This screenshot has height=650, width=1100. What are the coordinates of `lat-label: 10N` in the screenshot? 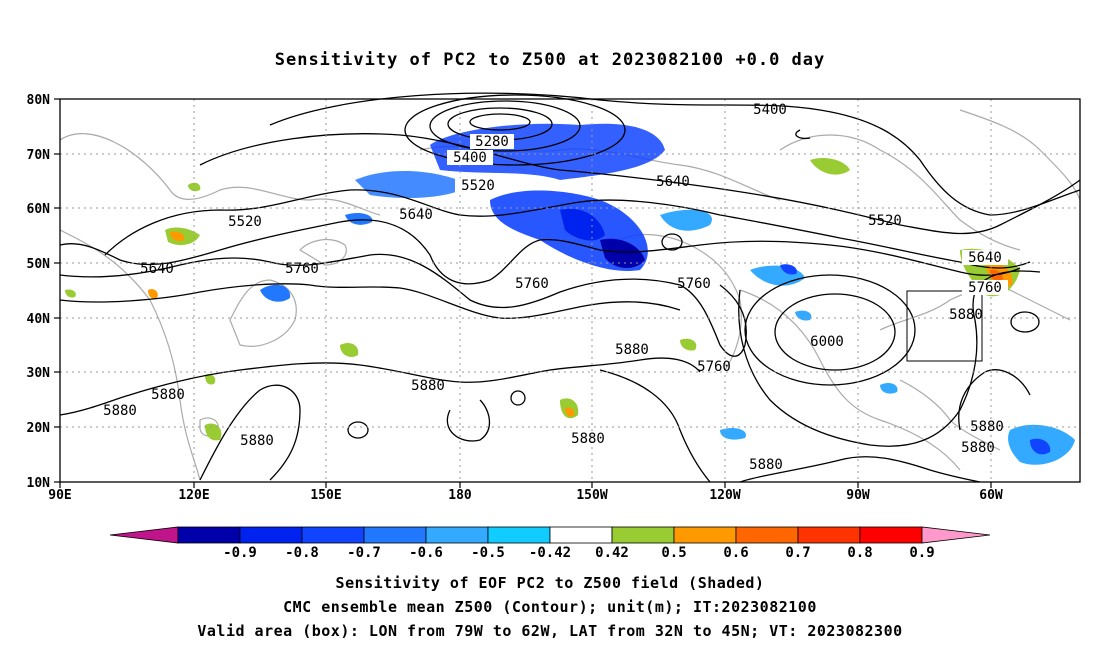 It's located at (39, 483).